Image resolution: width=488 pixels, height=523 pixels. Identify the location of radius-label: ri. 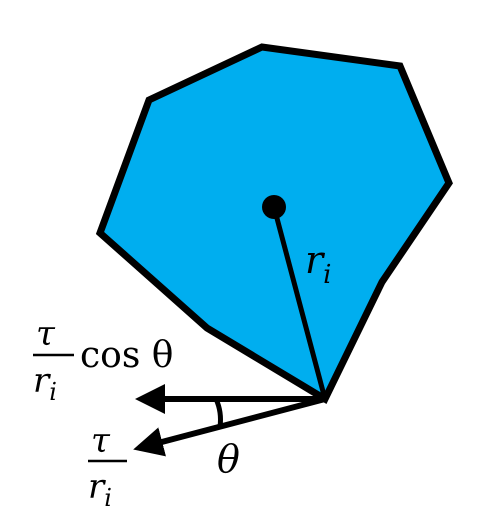
(318, 264).